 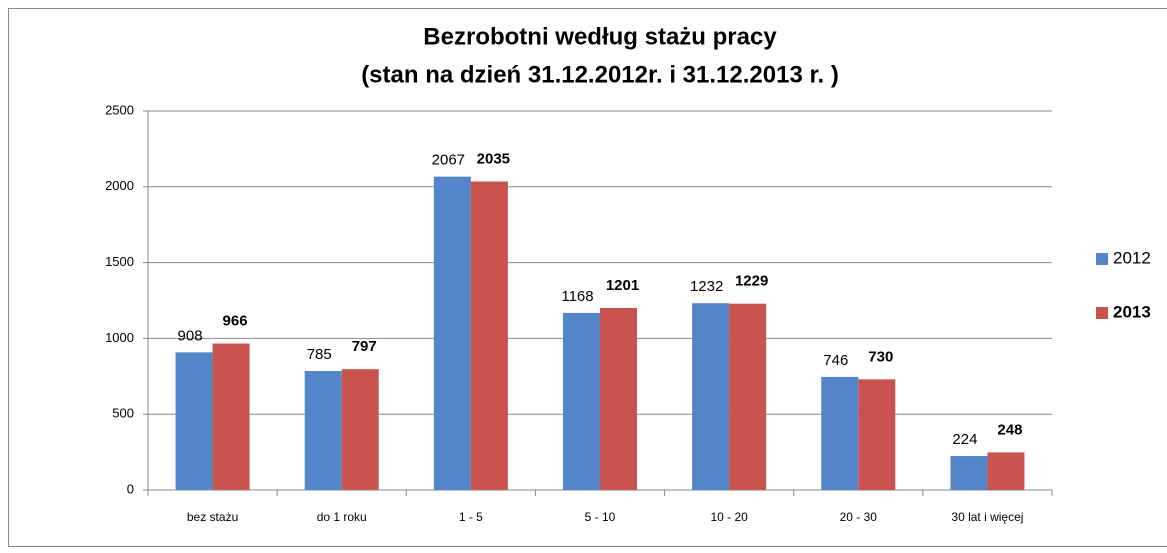 What do you see at coordinates (364, 346) in the screenshot?
I see `data-label: 797` at bounding box center [364, 346].